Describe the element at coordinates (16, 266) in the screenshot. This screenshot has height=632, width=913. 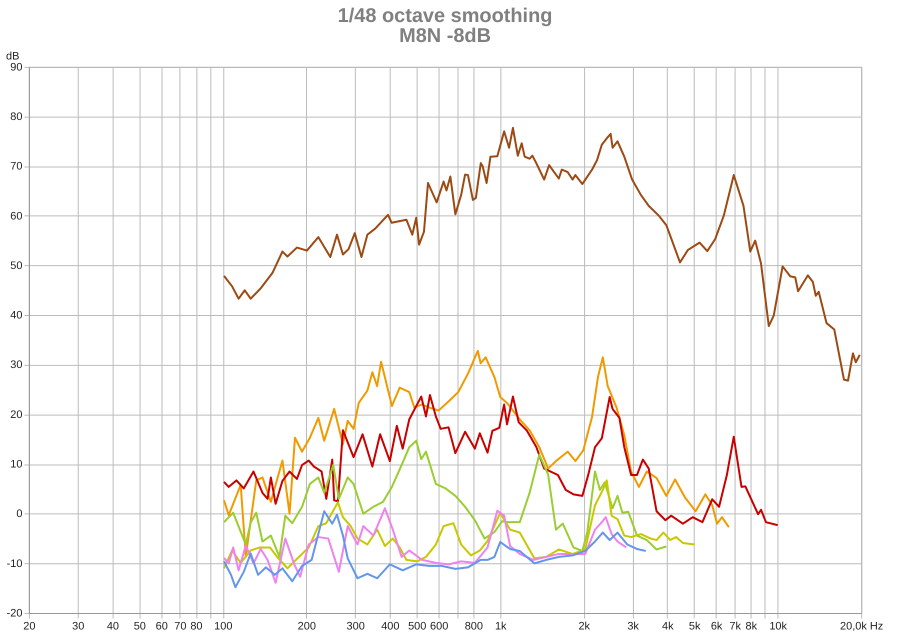
I see `y-tick-label: 50` at that location.